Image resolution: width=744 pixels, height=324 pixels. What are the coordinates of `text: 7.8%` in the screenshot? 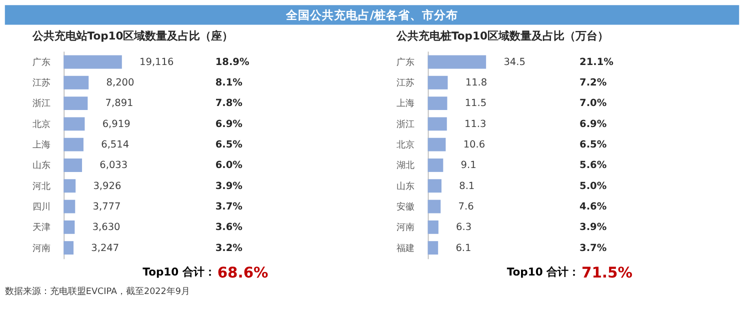 It's located at (229, 104).